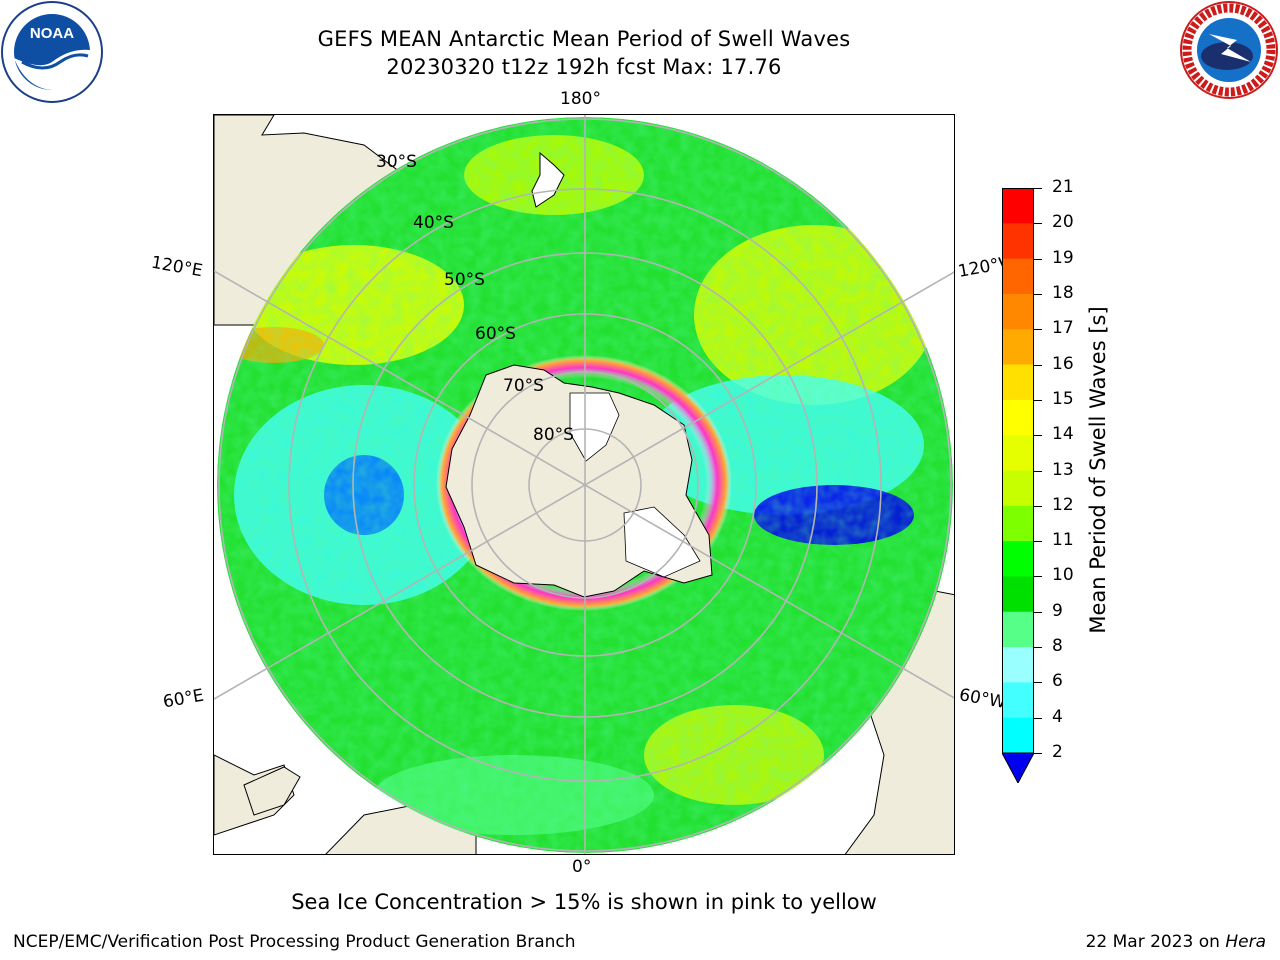 This screenshot has width=1280, height=960. Describe the element at coordinates (1057, 610) in the screenshot. I see `colorbar-tick-label: 9` at that location.